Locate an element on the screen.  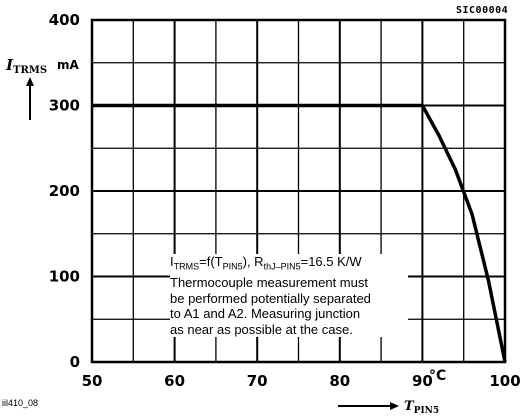
x-tick-labels: 50 60 70 80 90 100 is located at coordinates (301, 381).